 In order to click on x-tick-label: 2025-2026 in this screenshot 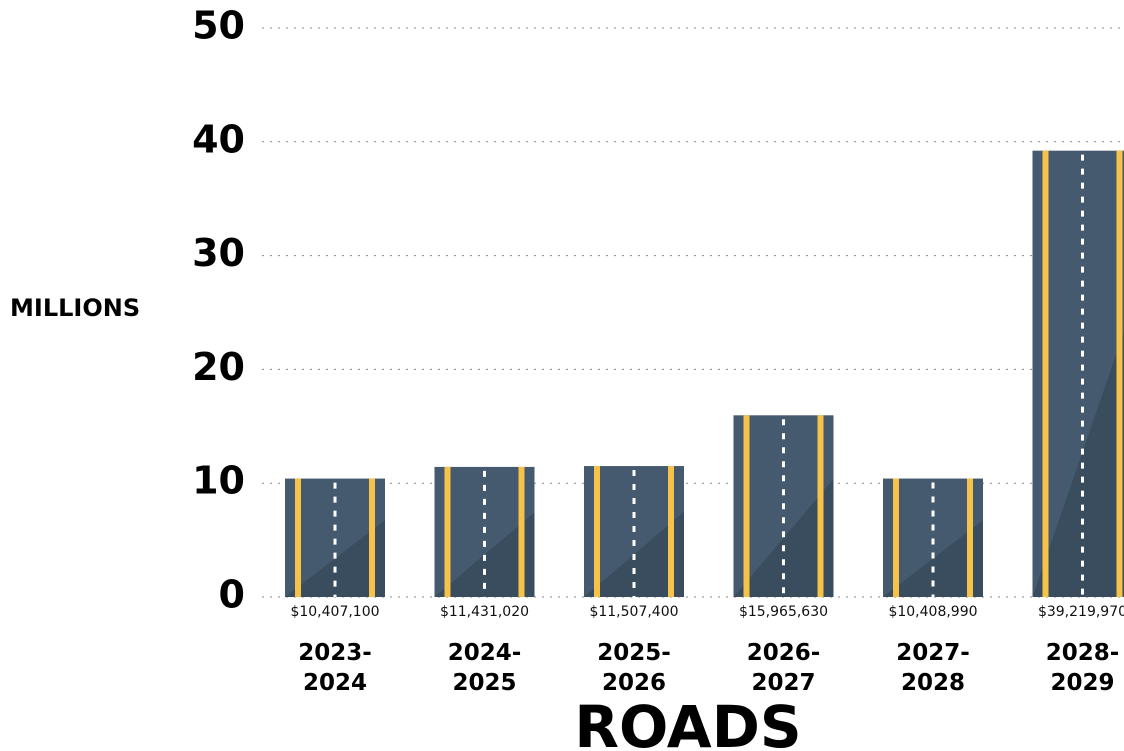, I will do `click(634, 668)`.